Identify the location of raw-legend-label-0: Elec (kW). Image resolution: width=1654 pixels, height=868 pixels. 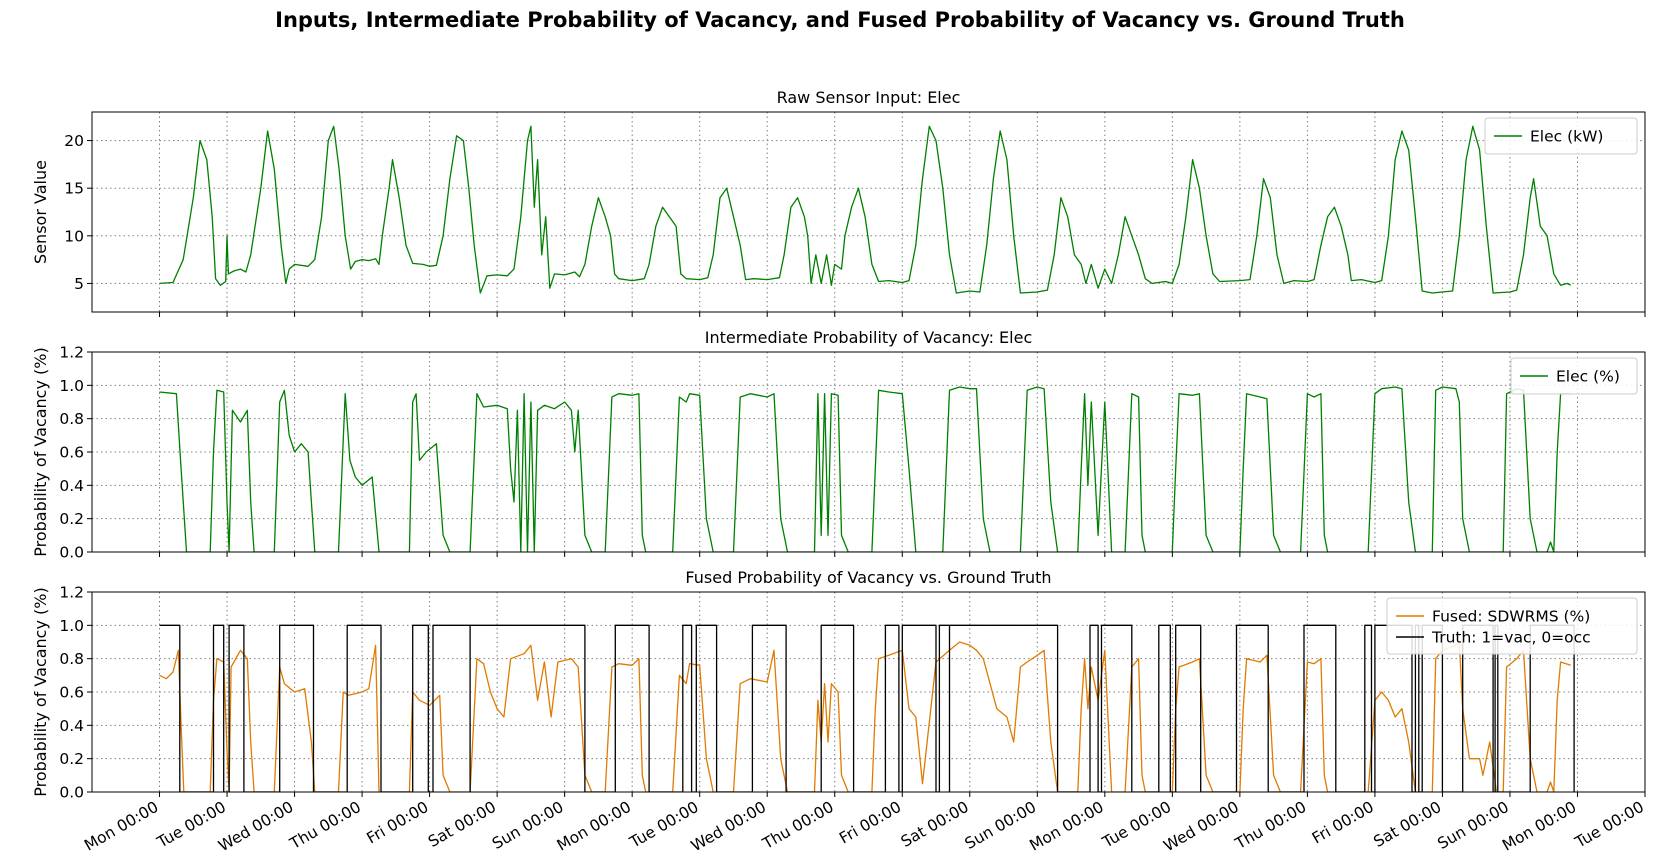
(1566, 137).